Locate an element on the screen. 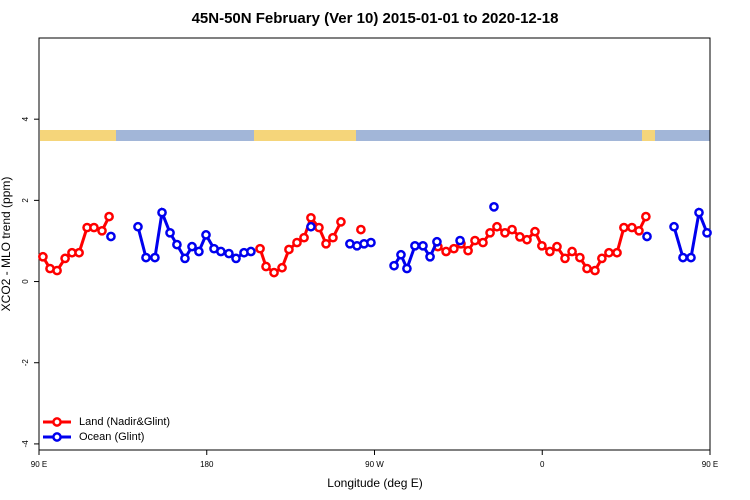 The image size is (750, 500). map-strip is located at coordinates (375, 135).